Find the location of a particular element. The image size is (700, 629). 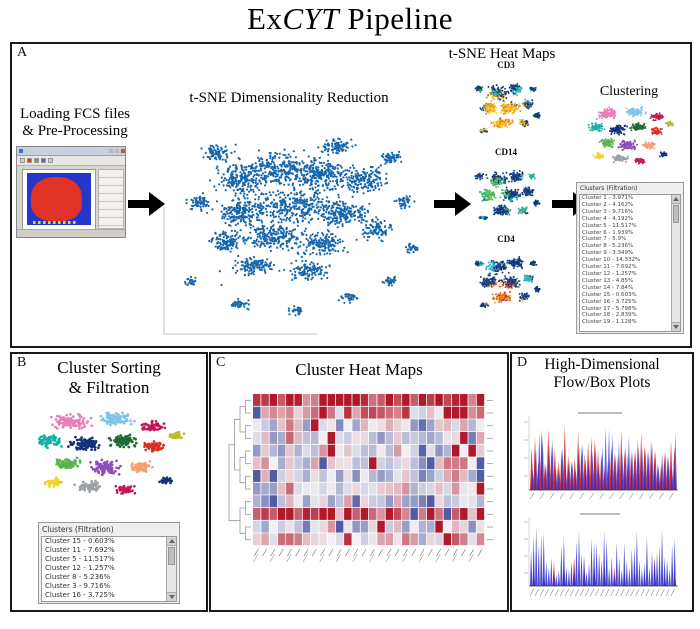

flow-box-plots-title: High-Dimensional Flow/Box Plots is located at coordinates (602, 374).